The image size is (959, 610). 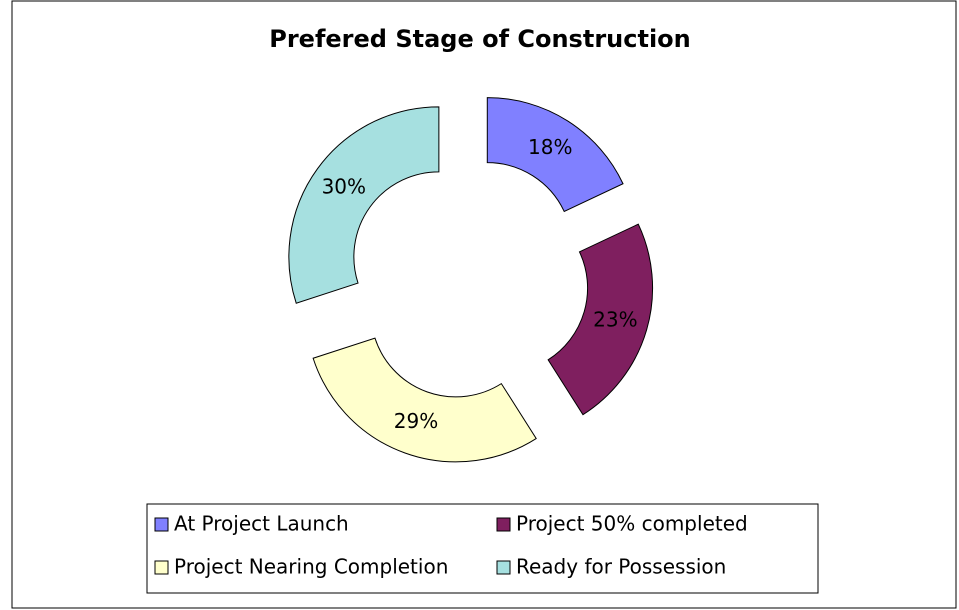 I want to click on legend-label: At Project Launch, so click(x=261, y=524).